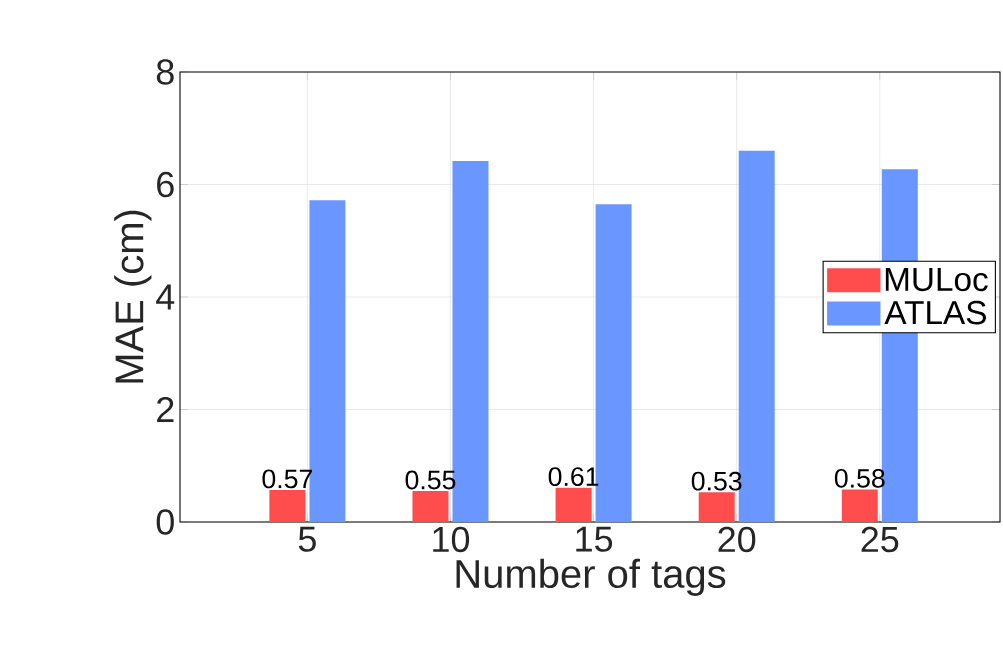 Image resolution: width=1003 pixels, height=669 pixels. Describe the element at coordinates (133, 296) in the screenshot. I see `y-axis-title: MAE (cm)` at that location.